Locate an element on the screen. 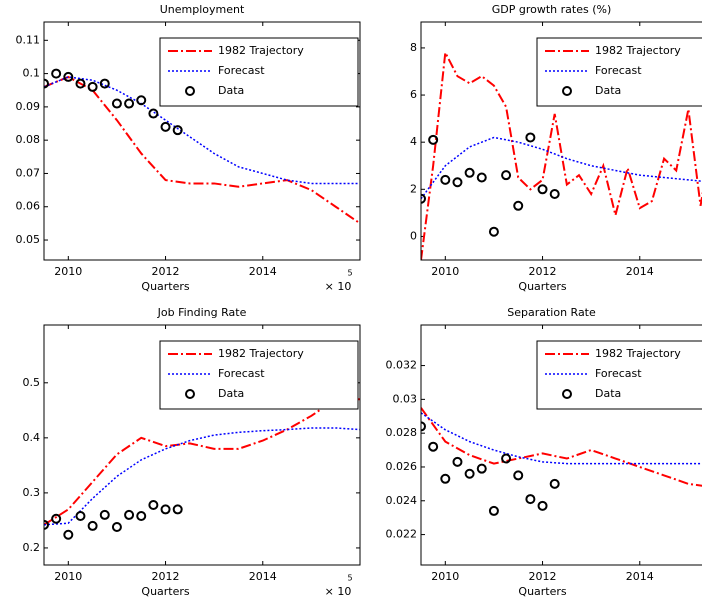 The height and width of the screenshot is (601, 702). y-tick-label: 0.09 is located at coordinates (28, 106).